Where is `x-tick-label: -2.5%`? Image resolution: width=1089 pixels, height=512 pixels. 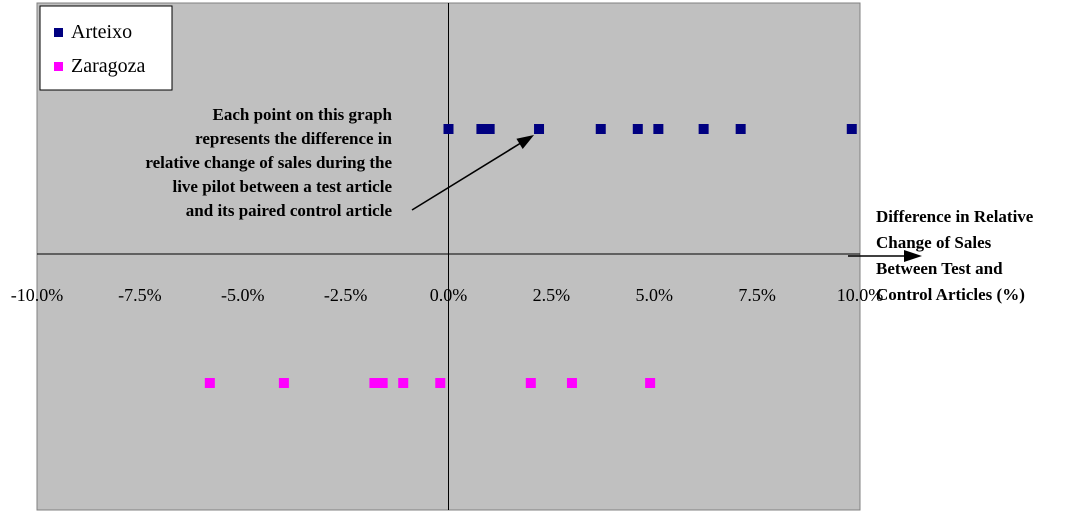 x-tick-label: -2.5% is located at coordinates (346, 295).